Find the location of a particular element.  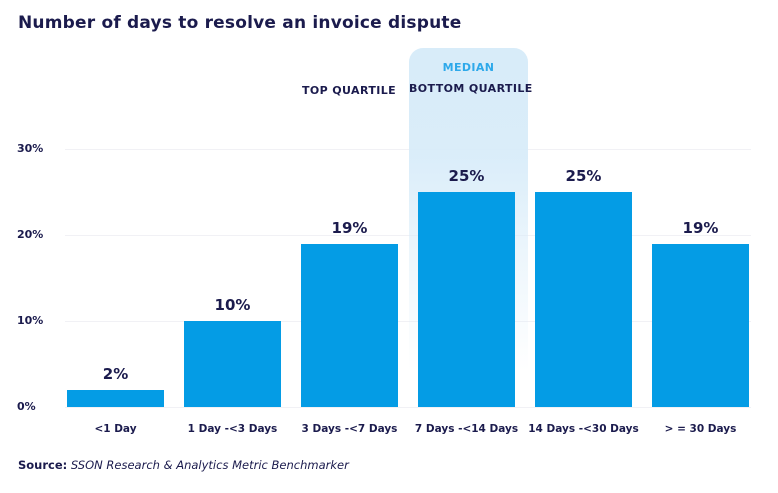

x-axis-category-label: <1 Day is located at coordinates (115, 429).